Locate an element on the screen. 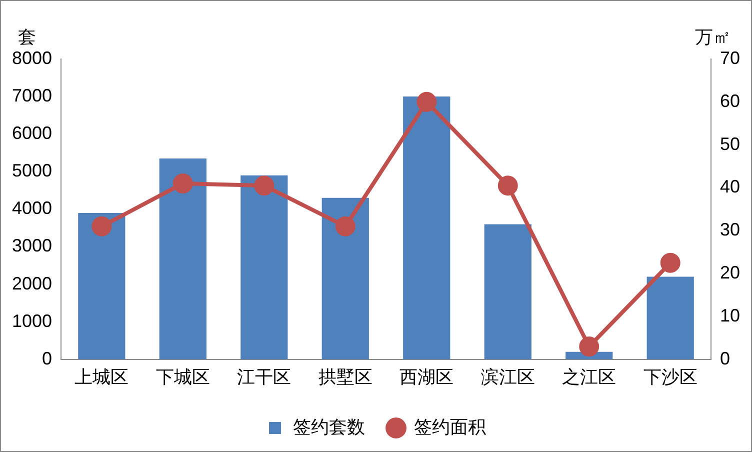 This screenshot has width=752, height=452. y-tick-label: 2000 is located at coordinates (32, 283).